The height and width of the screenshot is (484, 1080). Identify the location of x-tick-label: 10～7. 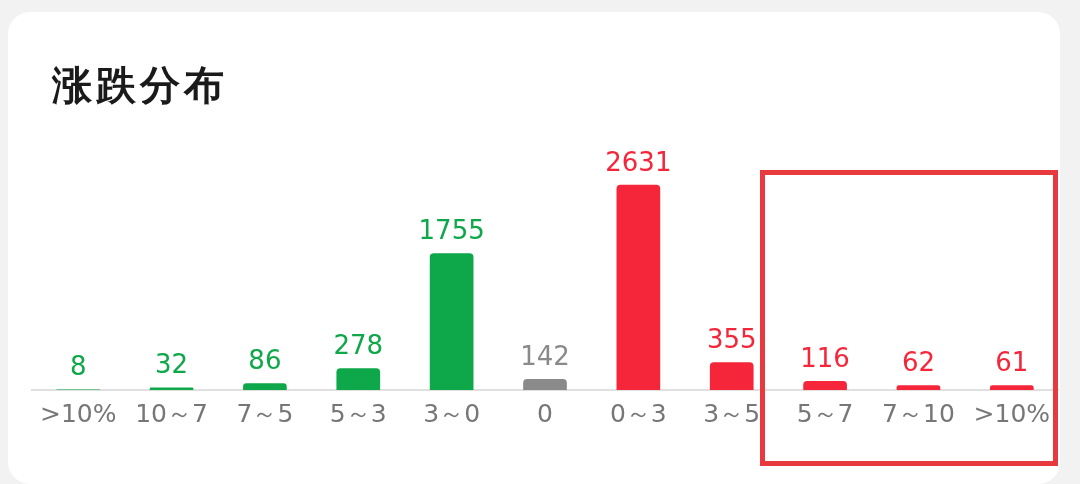
(171, 413).